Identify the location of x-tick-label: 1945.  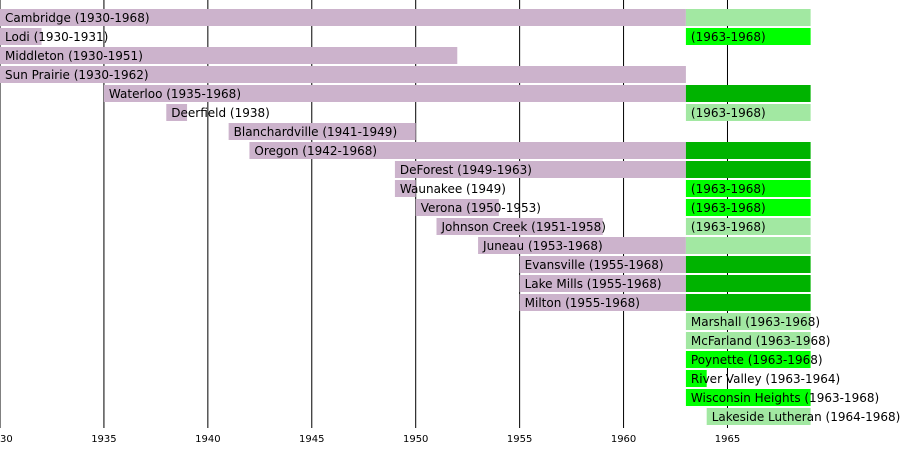
(311, 439).